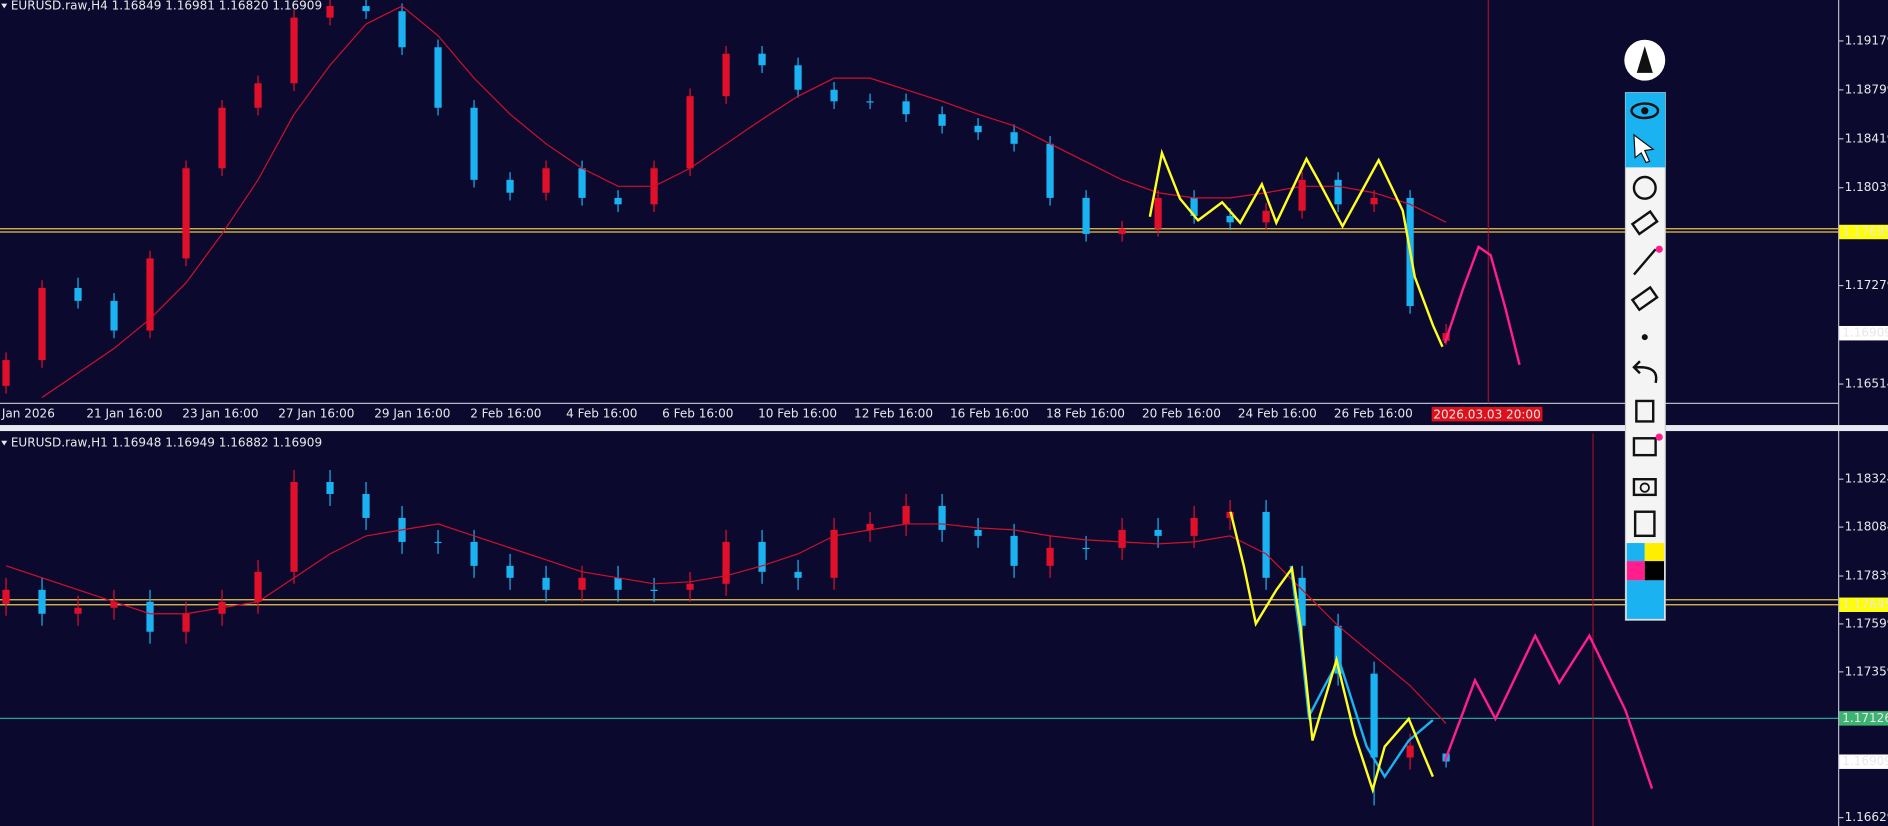 The height and width of the screenshot is (826, 1888). I want to click on price-tick-label: 1.19179, so click(1866, 40).